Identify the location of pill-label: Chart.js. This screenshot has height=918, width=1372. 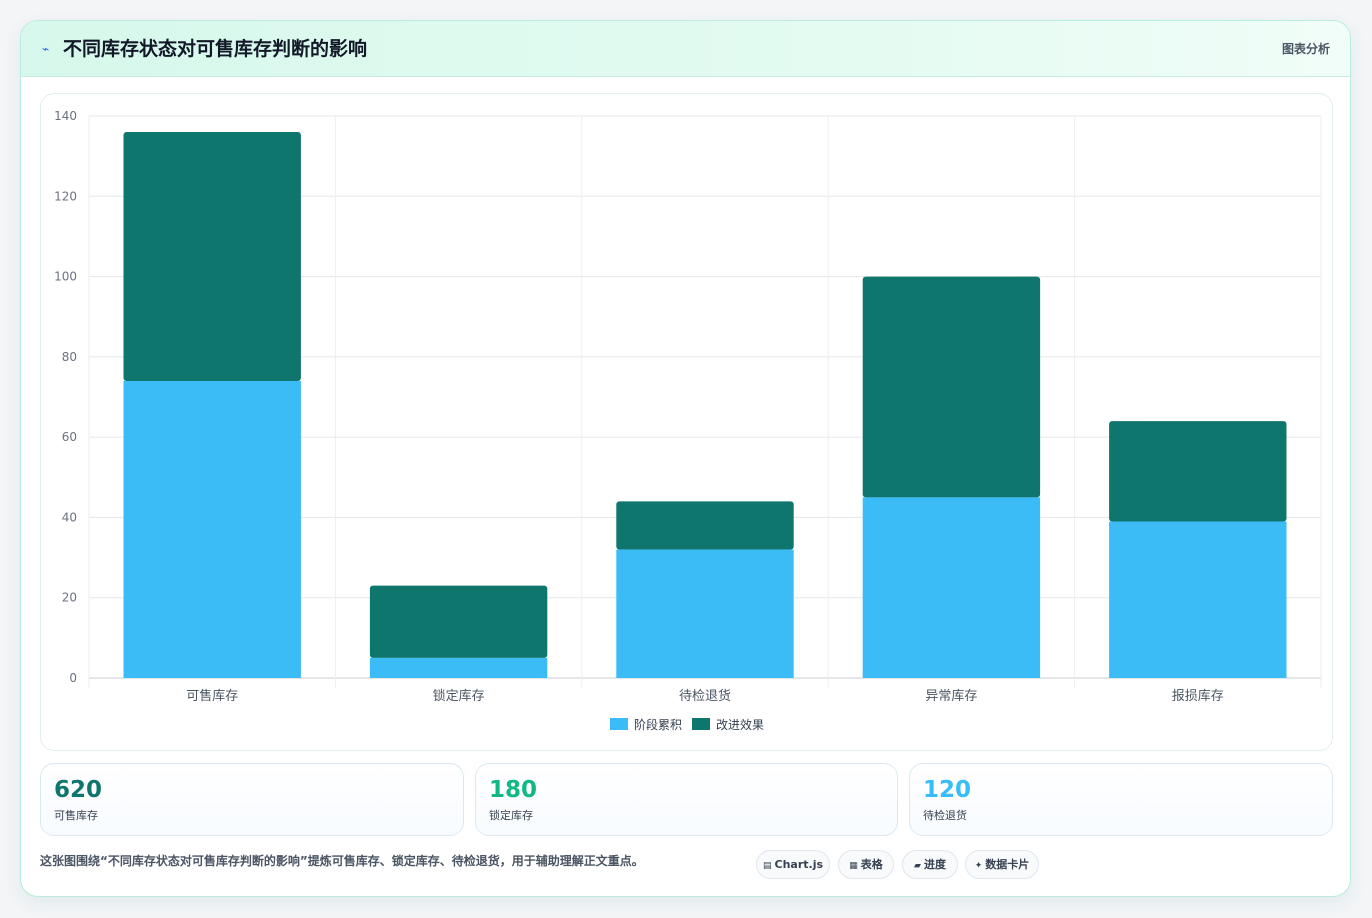
(799, 864).